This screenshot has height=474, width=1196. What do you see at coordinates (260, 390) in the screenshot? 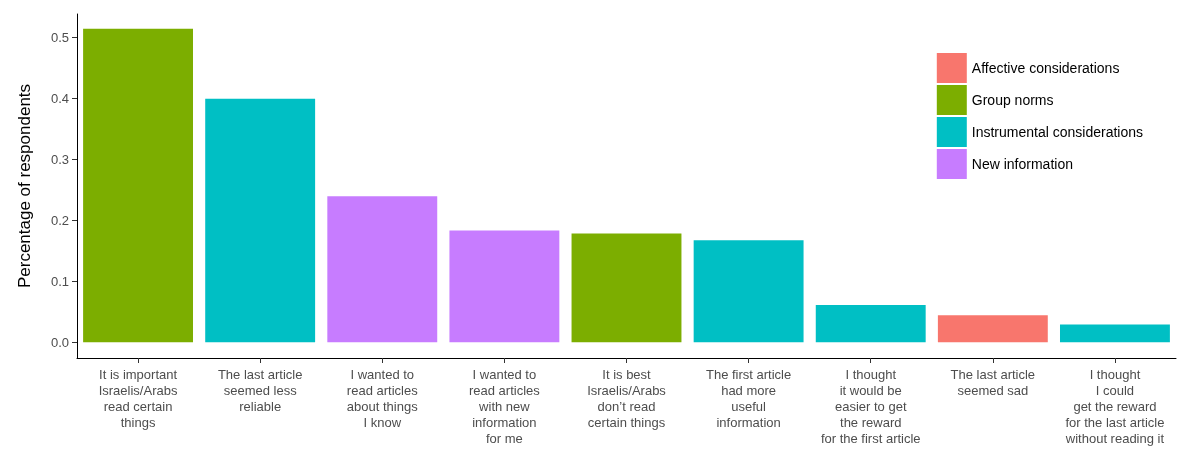
I see `x-tick-label: The last article seemed less reliable` at bounding box center [260, 390].